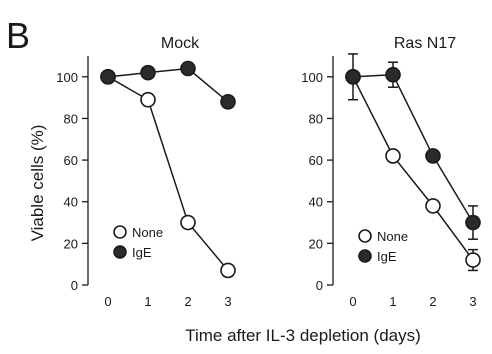 Image resolution: width=492 pixels, height=354 pixels. What do you see at coordinates (18, 35) in the screenshot?
I see `panel-letter: B` at bounding box center [18, 35].